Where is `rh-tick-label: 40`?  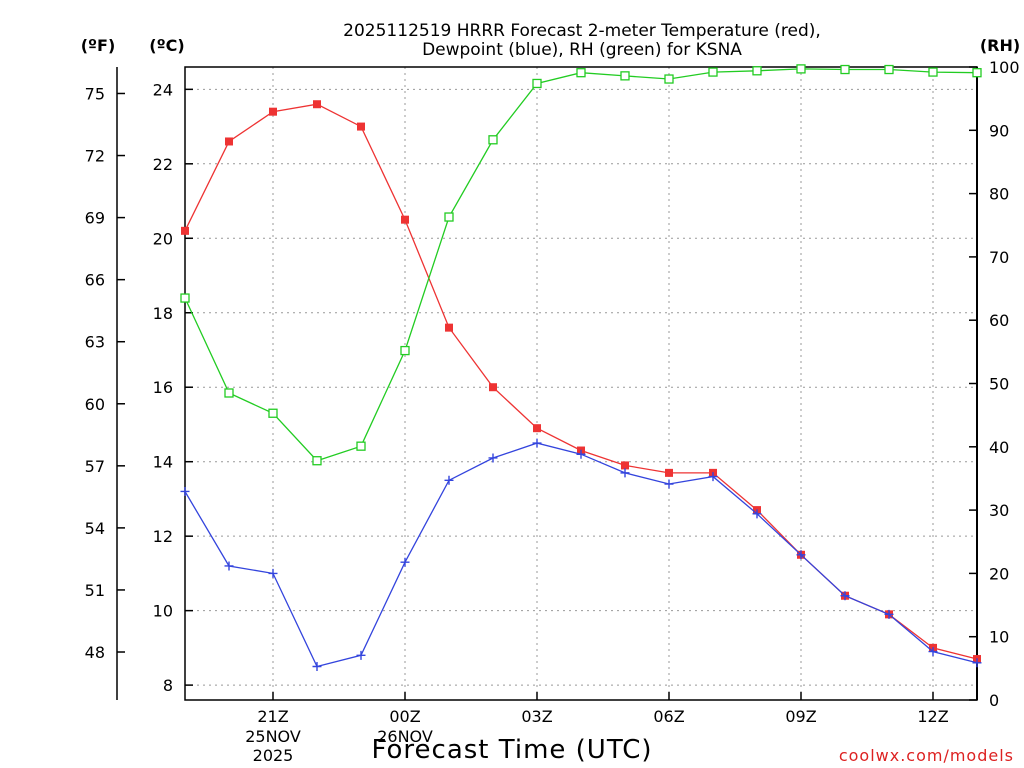
rh-tick-label: 40 is located at coordinates (999, 447).